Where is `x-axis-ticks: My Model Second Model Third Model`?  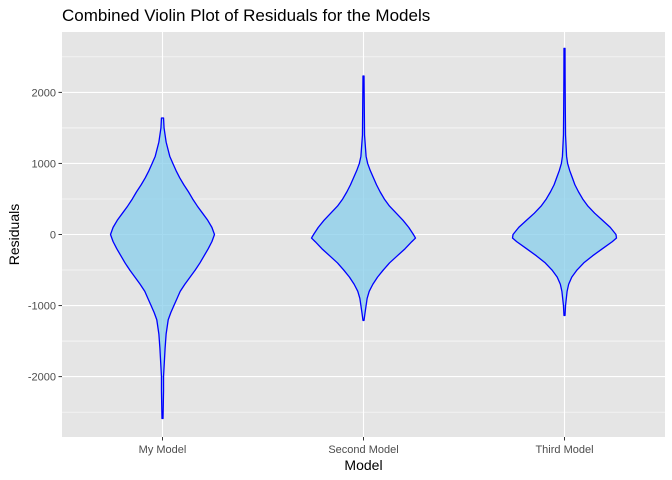 x-axis-ticks: My Model Second Model Third Model is located at coordinates (366, 446).